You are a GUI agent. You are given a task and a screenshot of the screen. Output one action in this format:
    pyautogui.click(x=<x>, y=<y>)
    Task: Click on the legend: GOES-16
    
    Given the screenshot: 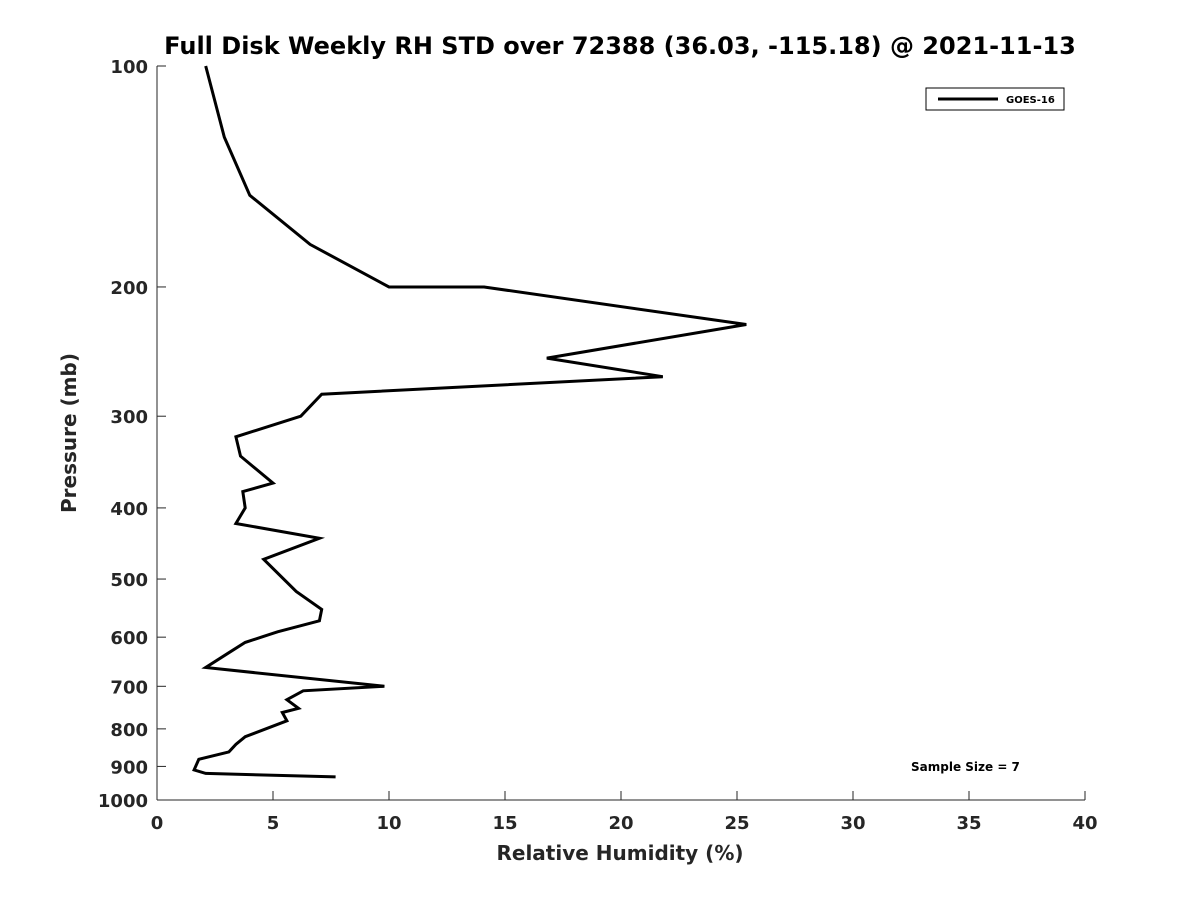 What is the action you would take?
    pyautogui.click(x=995, y=99)
    